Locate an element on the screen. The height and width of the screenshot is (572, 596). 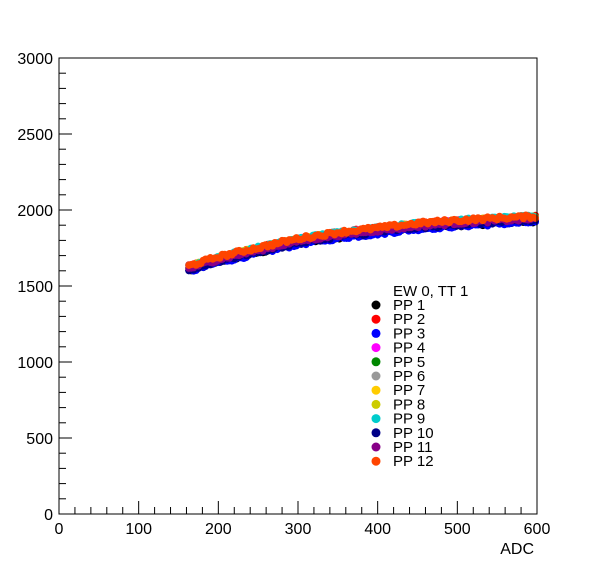
legend-label: PP 1 is located at coordinates (409, 305).